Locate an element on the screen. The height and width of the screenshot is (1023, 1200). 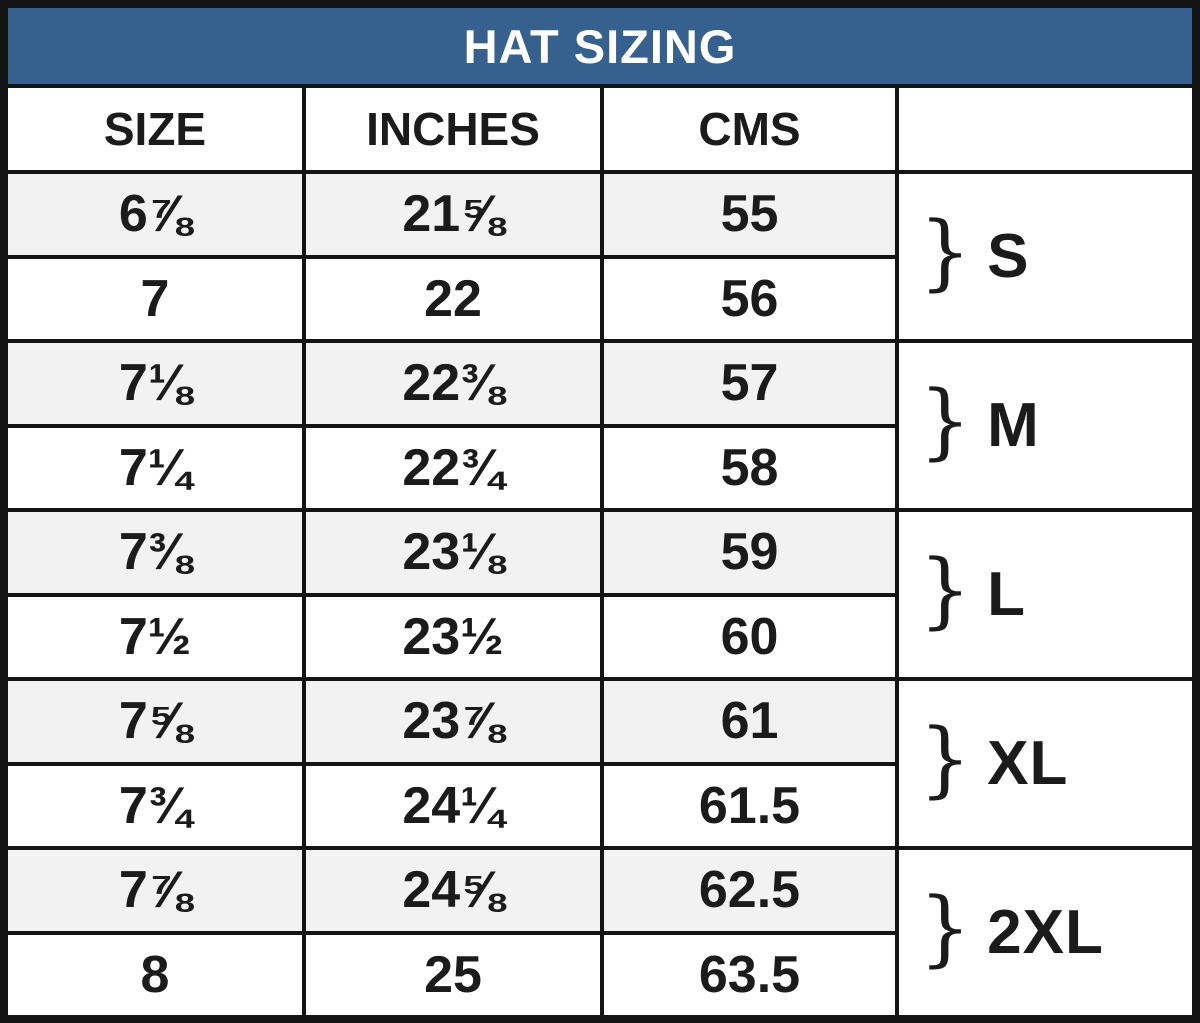
group-cell-2xl: } 2XL is located at coordinates (1045, 932).